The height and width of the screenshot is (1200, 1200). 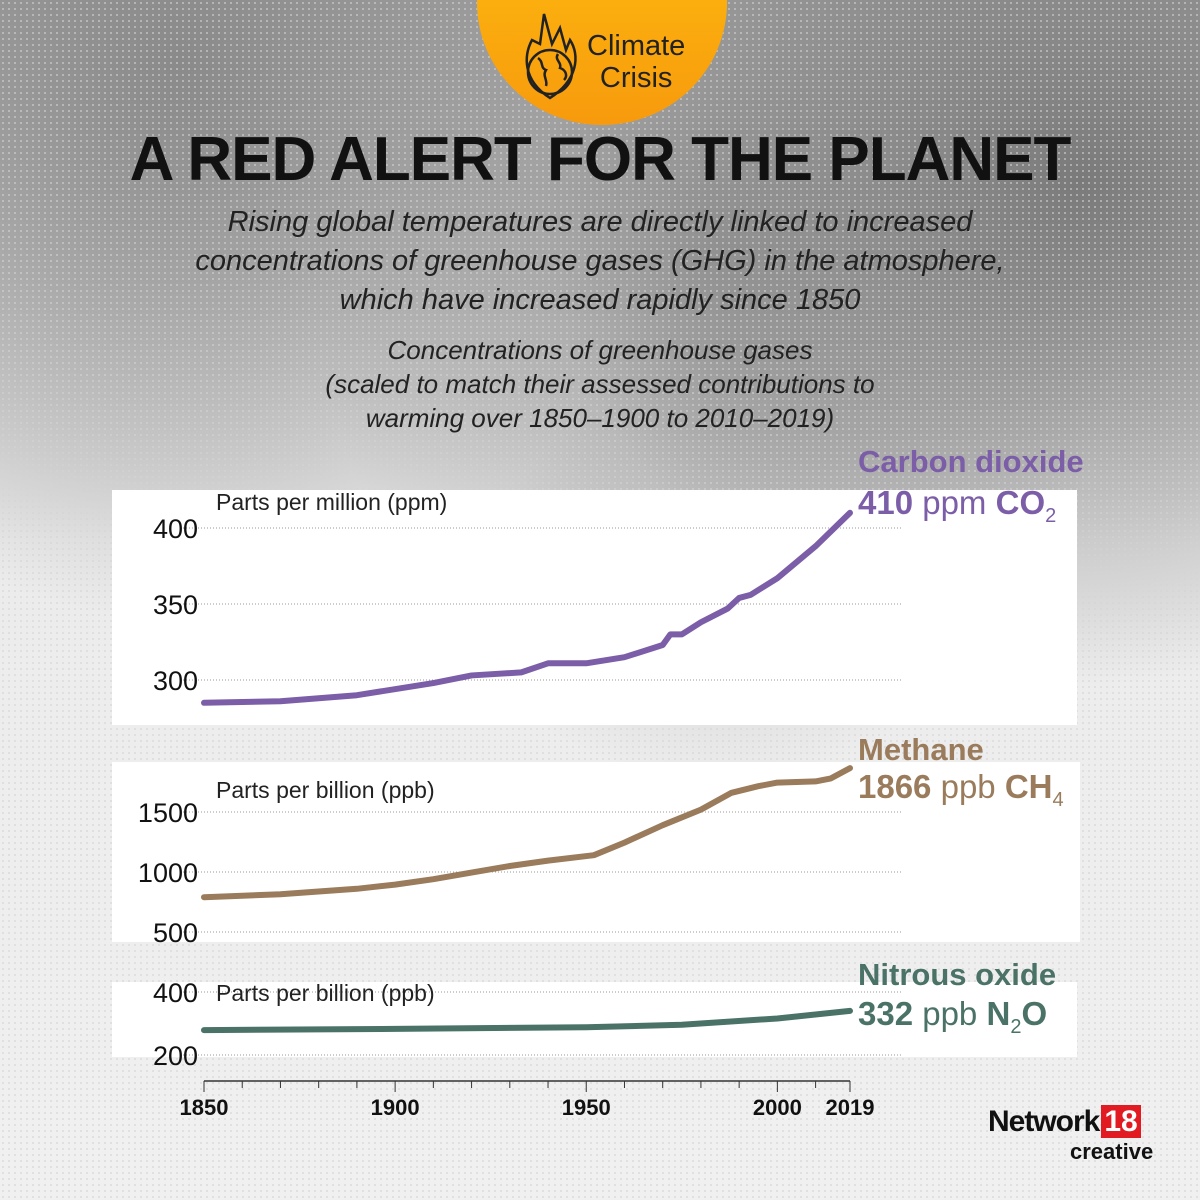 I want to click on y-tick-label: 350, so click(x=175, y=605).